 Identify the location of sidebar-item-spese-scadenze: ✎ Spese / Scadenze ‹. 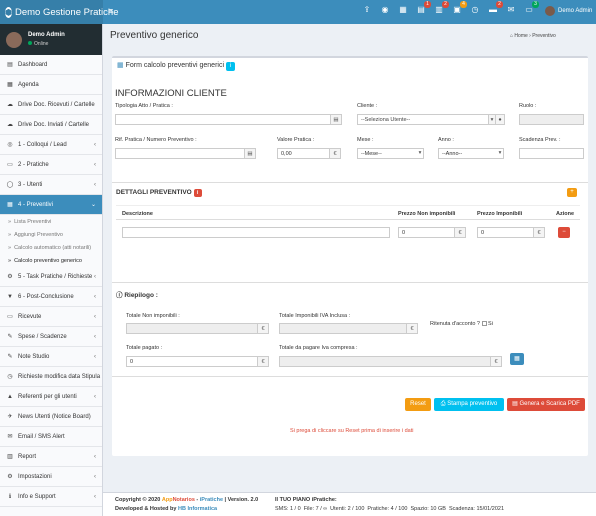
(51, 337).